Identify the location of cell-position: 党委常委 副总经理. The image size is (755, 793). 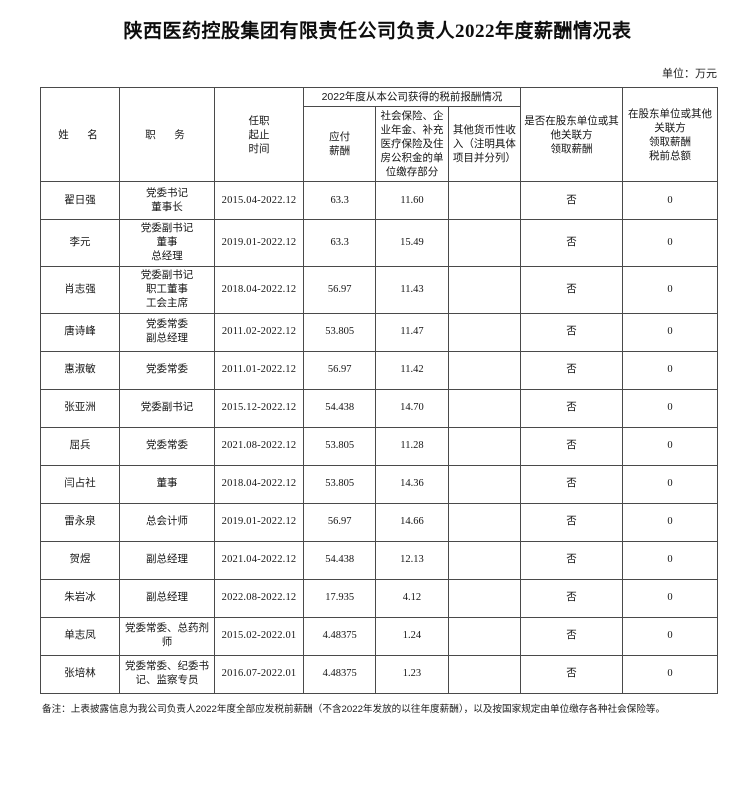
(167, 332).